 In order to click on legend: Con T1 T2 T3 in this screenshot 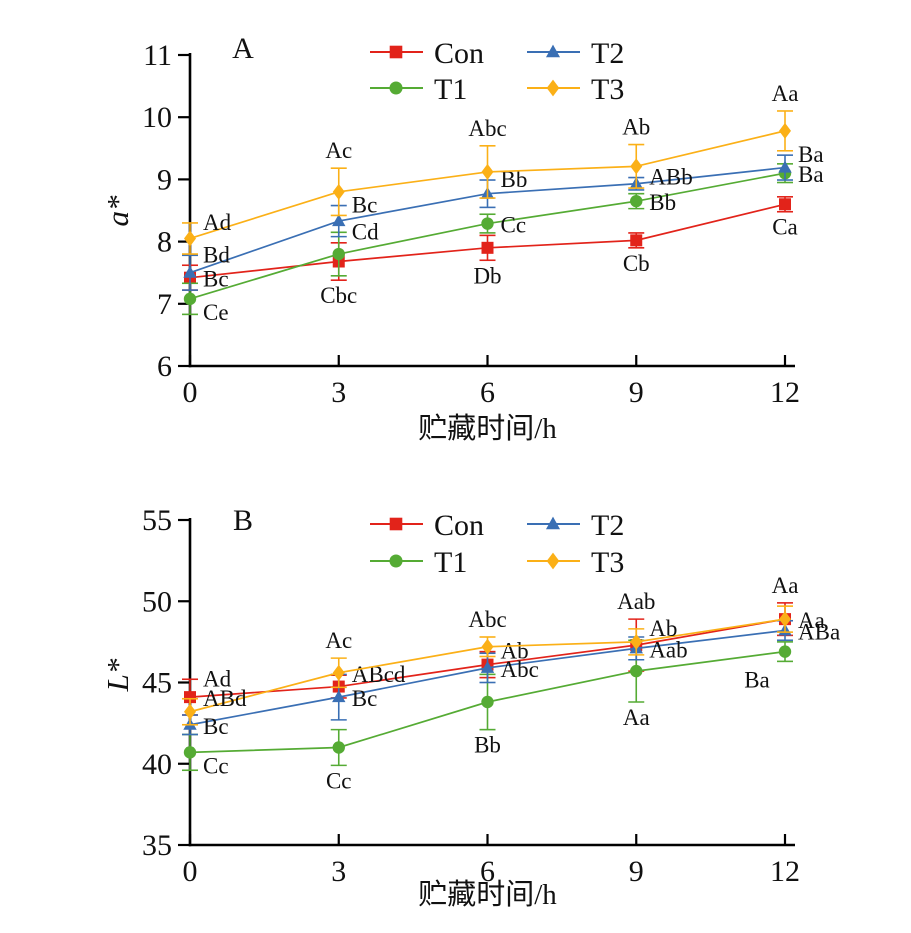, I will do `click(497, 544)`.